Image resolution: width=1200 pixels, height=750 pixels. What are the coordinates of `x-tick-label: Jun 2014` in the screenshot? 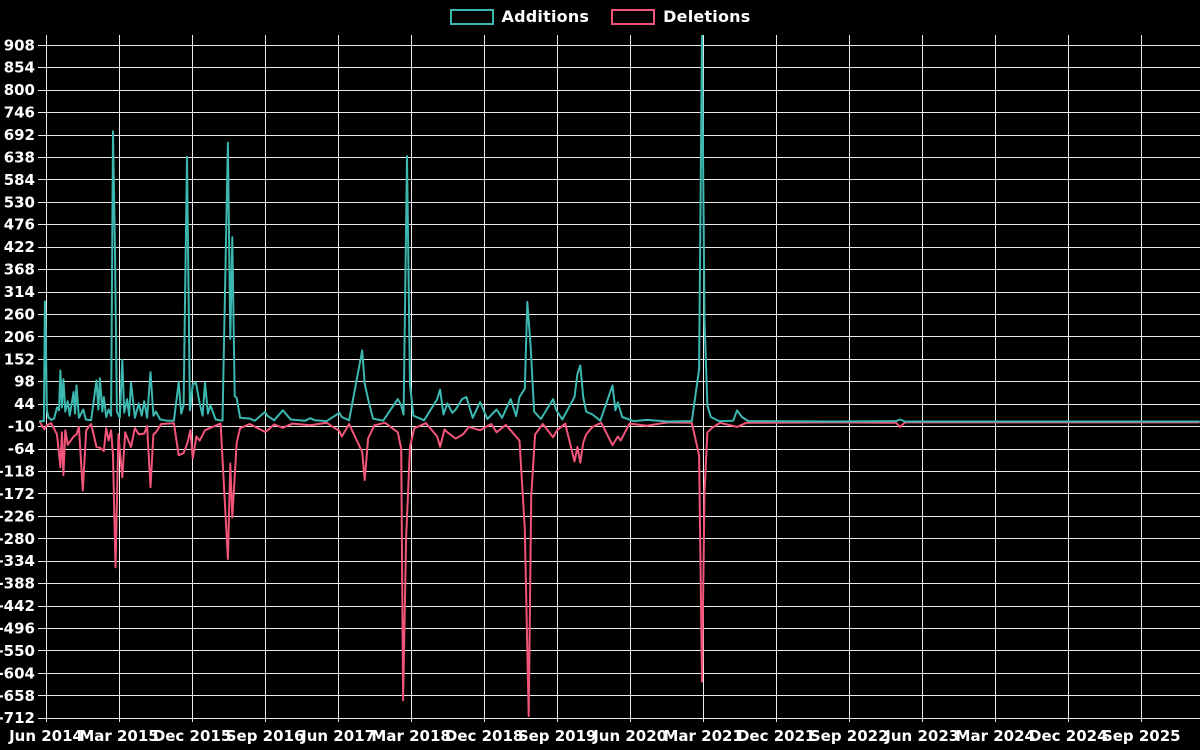 It's located at (45, 736).